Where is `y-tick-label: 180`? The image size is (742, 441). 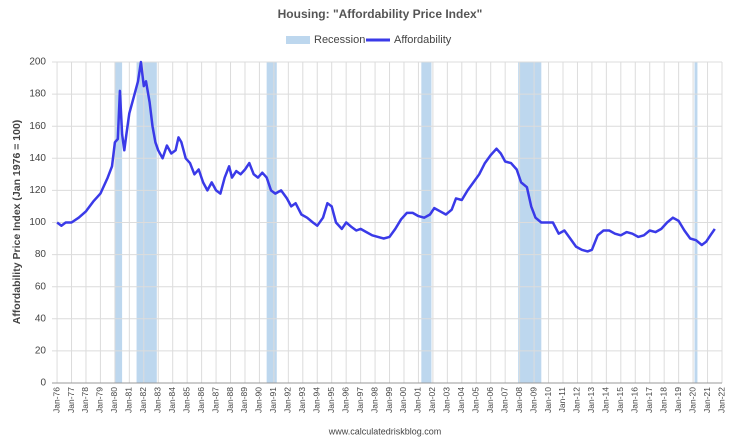 y-tick-label: 180 is located at coordinates (37, 94).